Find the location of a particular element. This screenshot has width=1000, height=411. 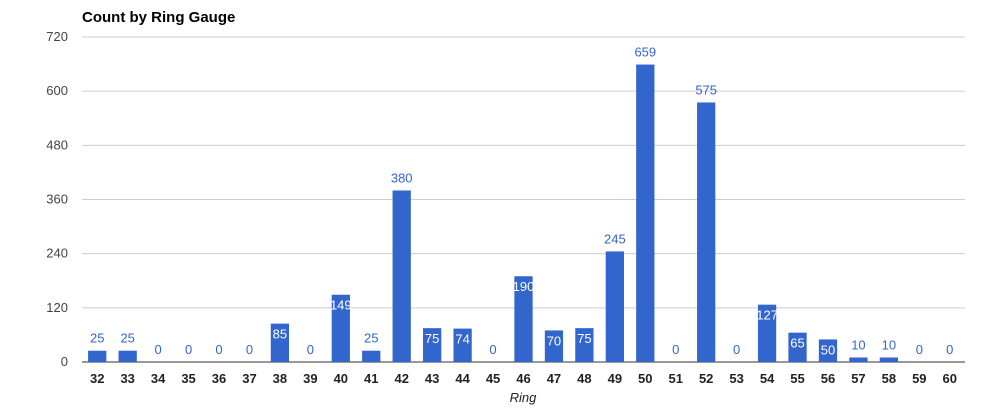

x-tick-label: 35 is located at coordinates (188, 378).